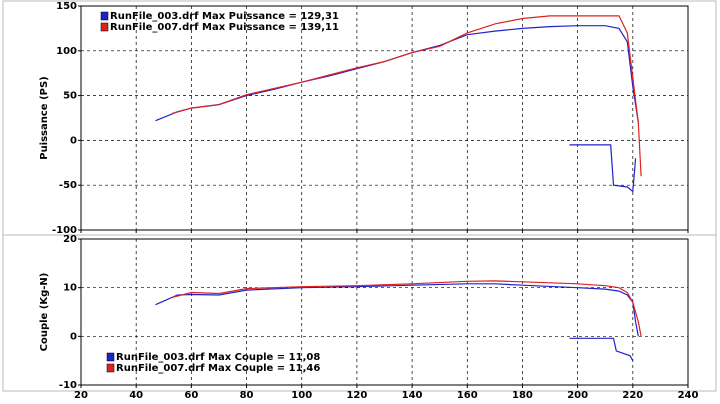  Describe the element at coordinates (68, 185) in the screenshot. I see `y-tick-label: -50` at that location.